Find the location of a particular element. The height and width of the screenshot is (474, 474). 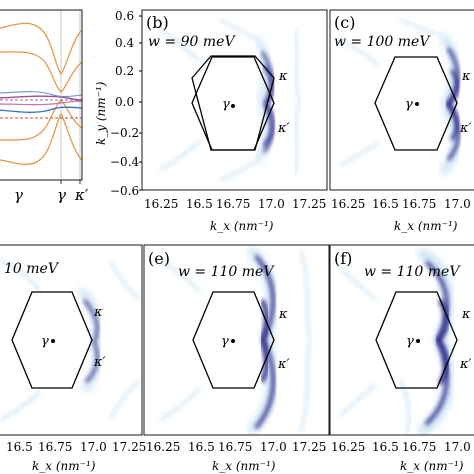

kx-label-e: k_x (nm⁻¹) is located at coordinates (244, 466).